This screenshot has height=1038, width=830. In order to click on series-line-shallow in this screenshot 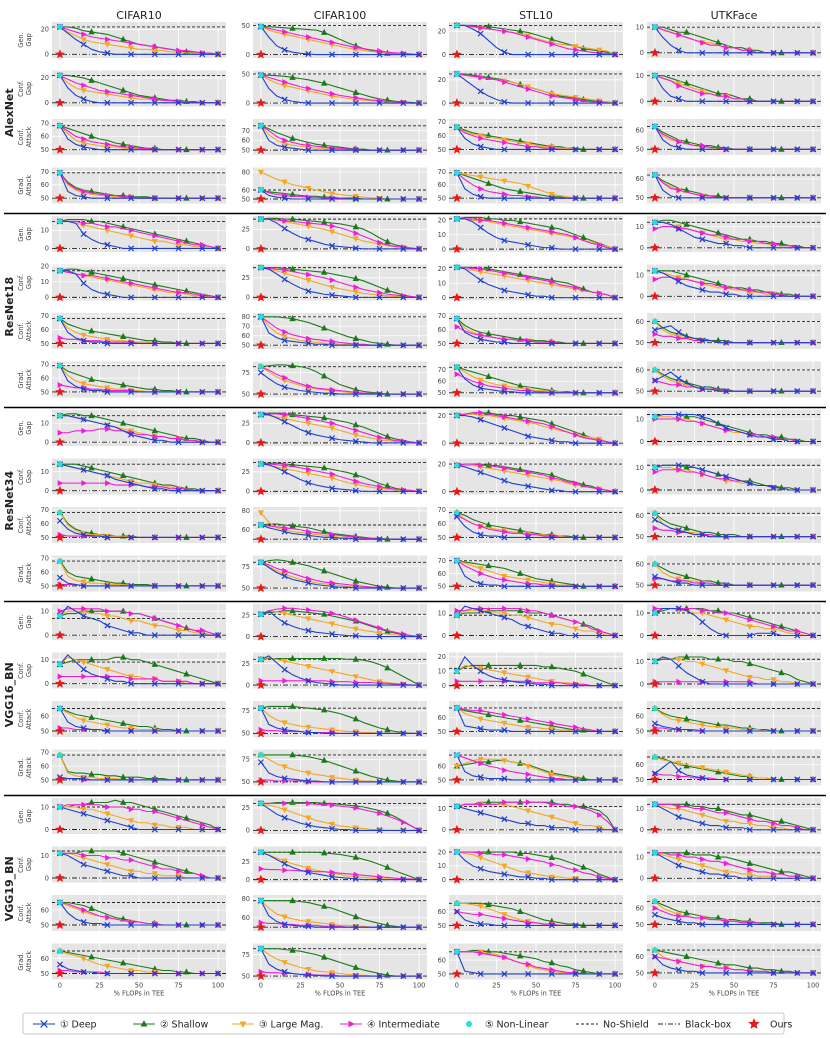, I will do `click(536, 40)`.